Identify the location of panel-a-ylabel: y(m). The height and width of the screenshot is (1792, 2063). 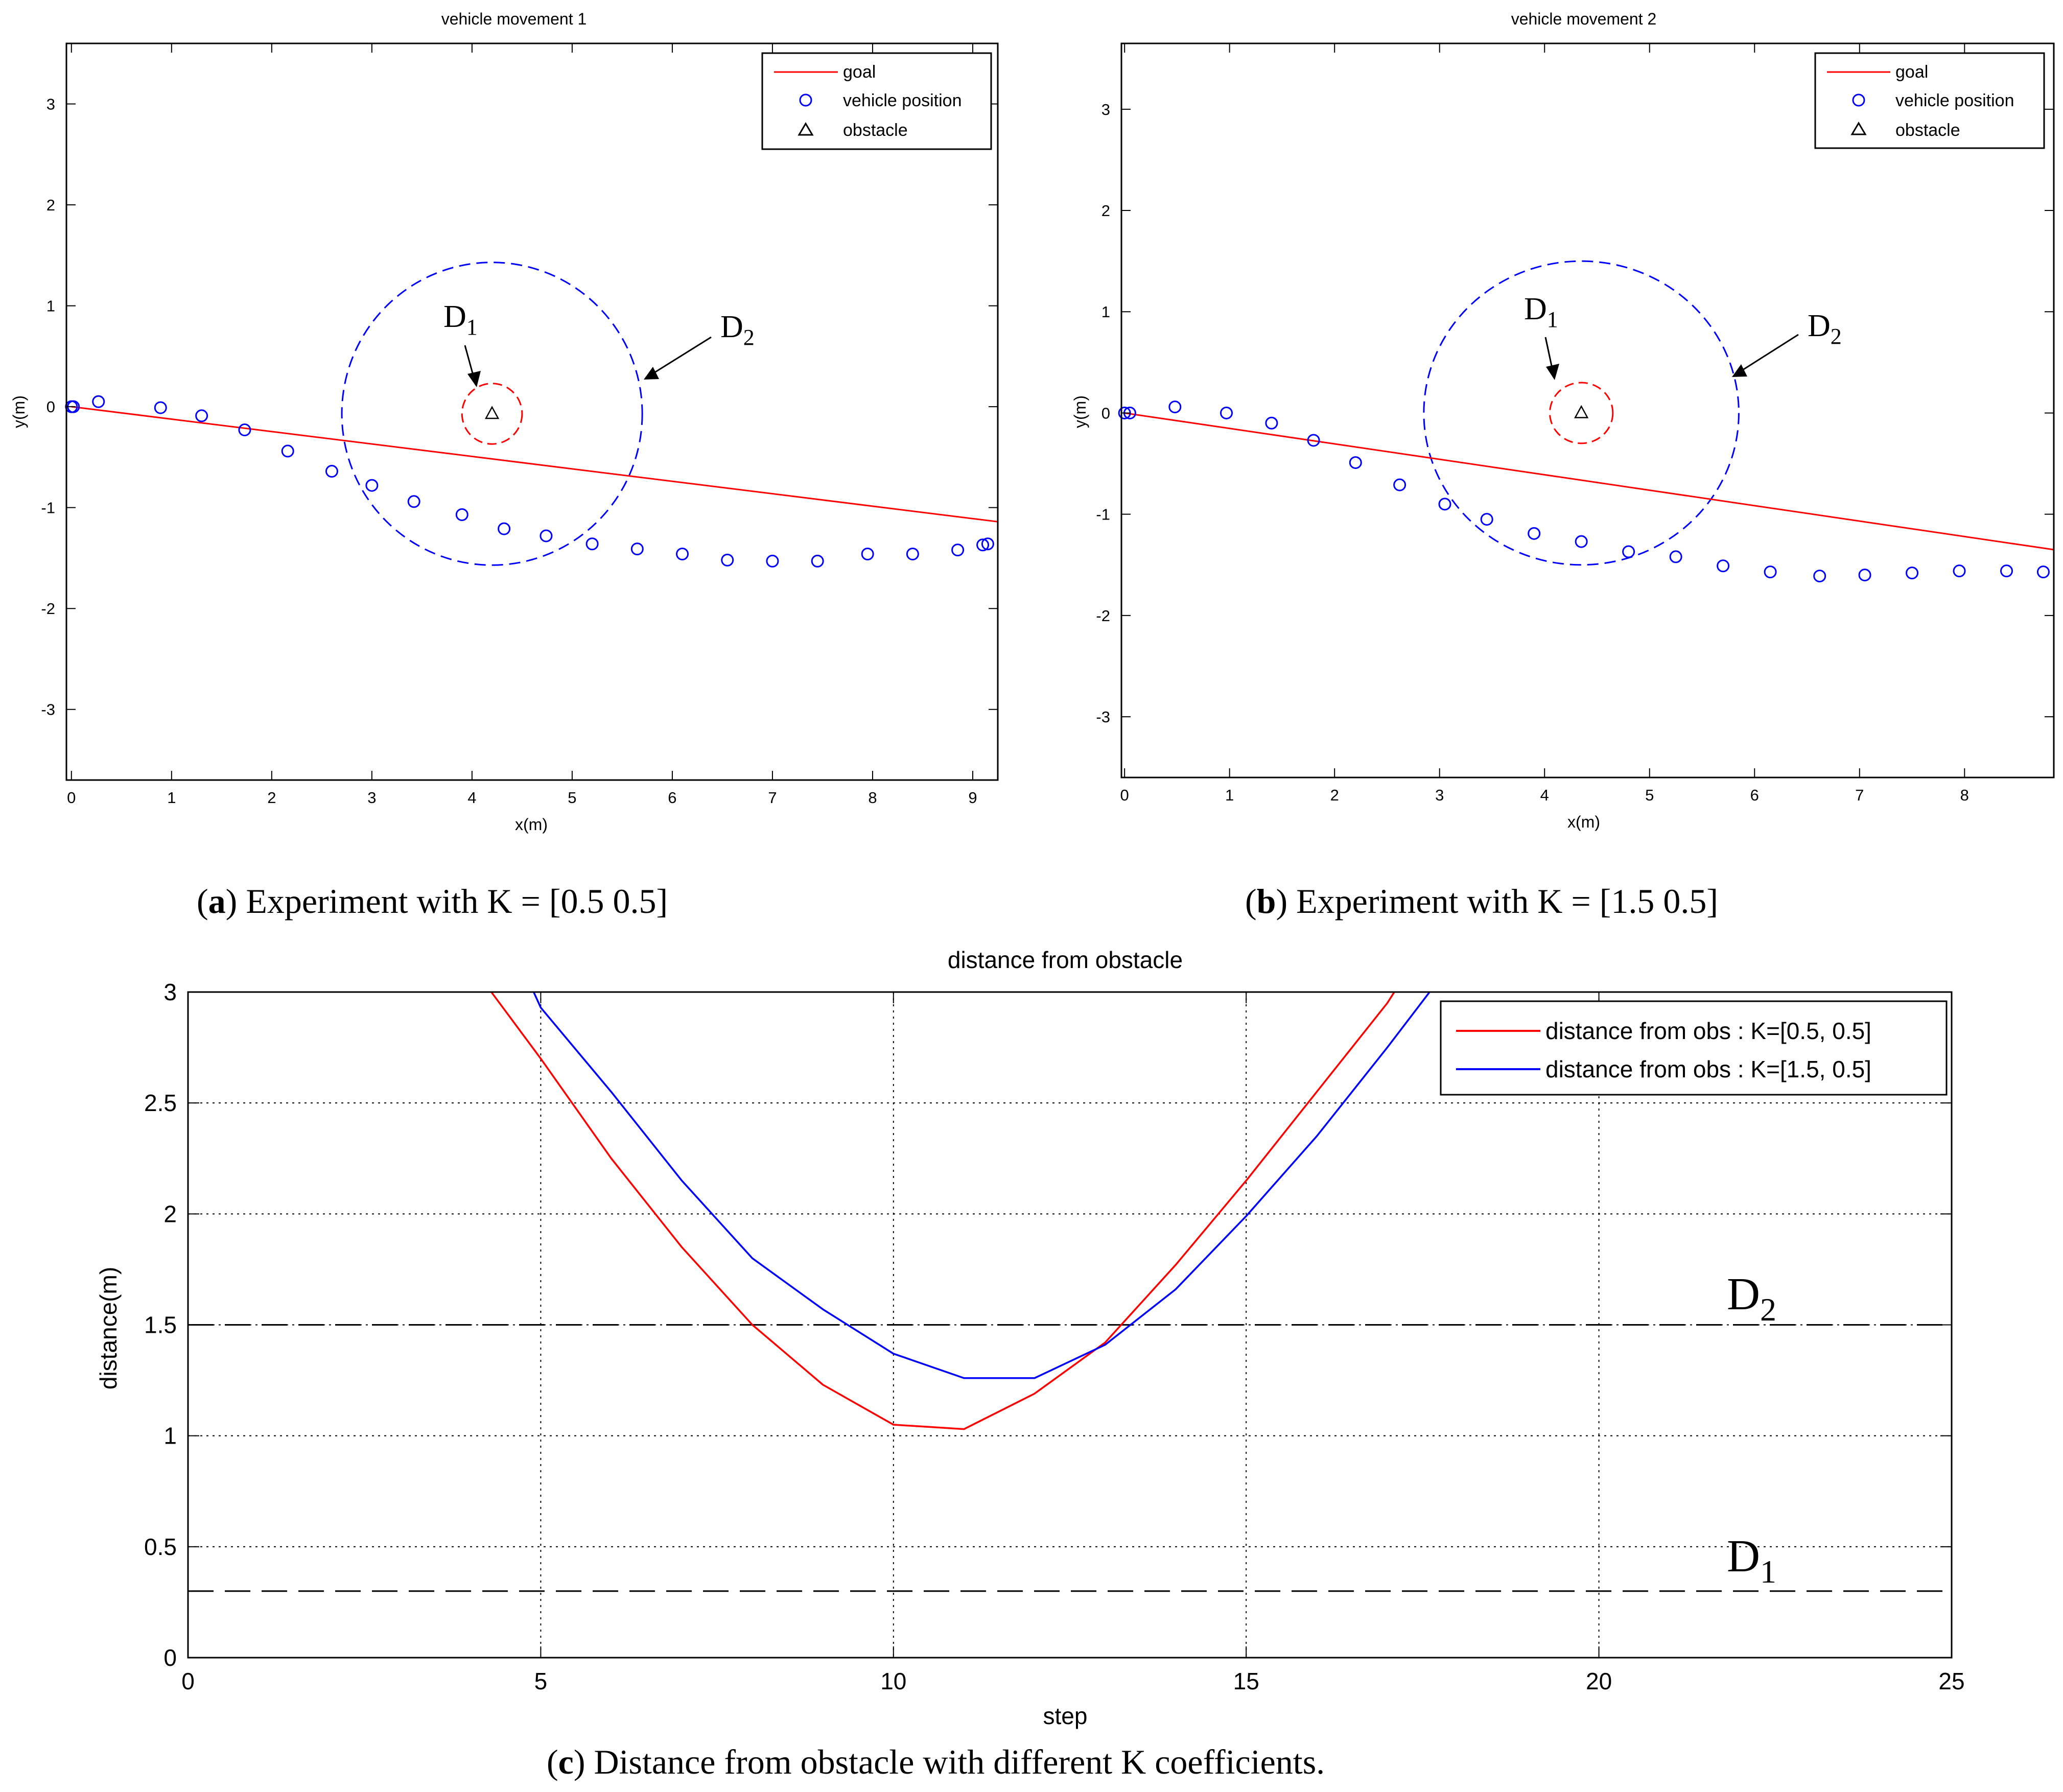
(19, 411).